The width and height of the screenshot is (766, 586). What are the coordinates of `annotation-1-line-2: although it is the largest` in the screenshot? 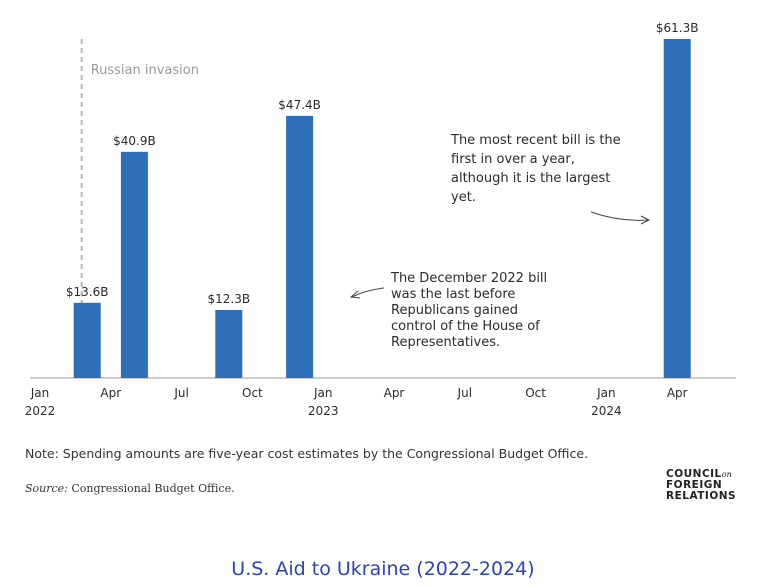 It's located at (530, 178).